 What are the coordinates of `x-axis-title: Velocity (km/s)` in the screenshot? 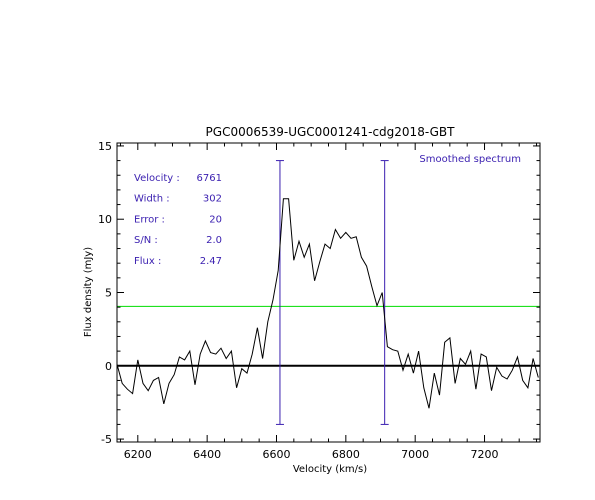 It's located at (330, 469).